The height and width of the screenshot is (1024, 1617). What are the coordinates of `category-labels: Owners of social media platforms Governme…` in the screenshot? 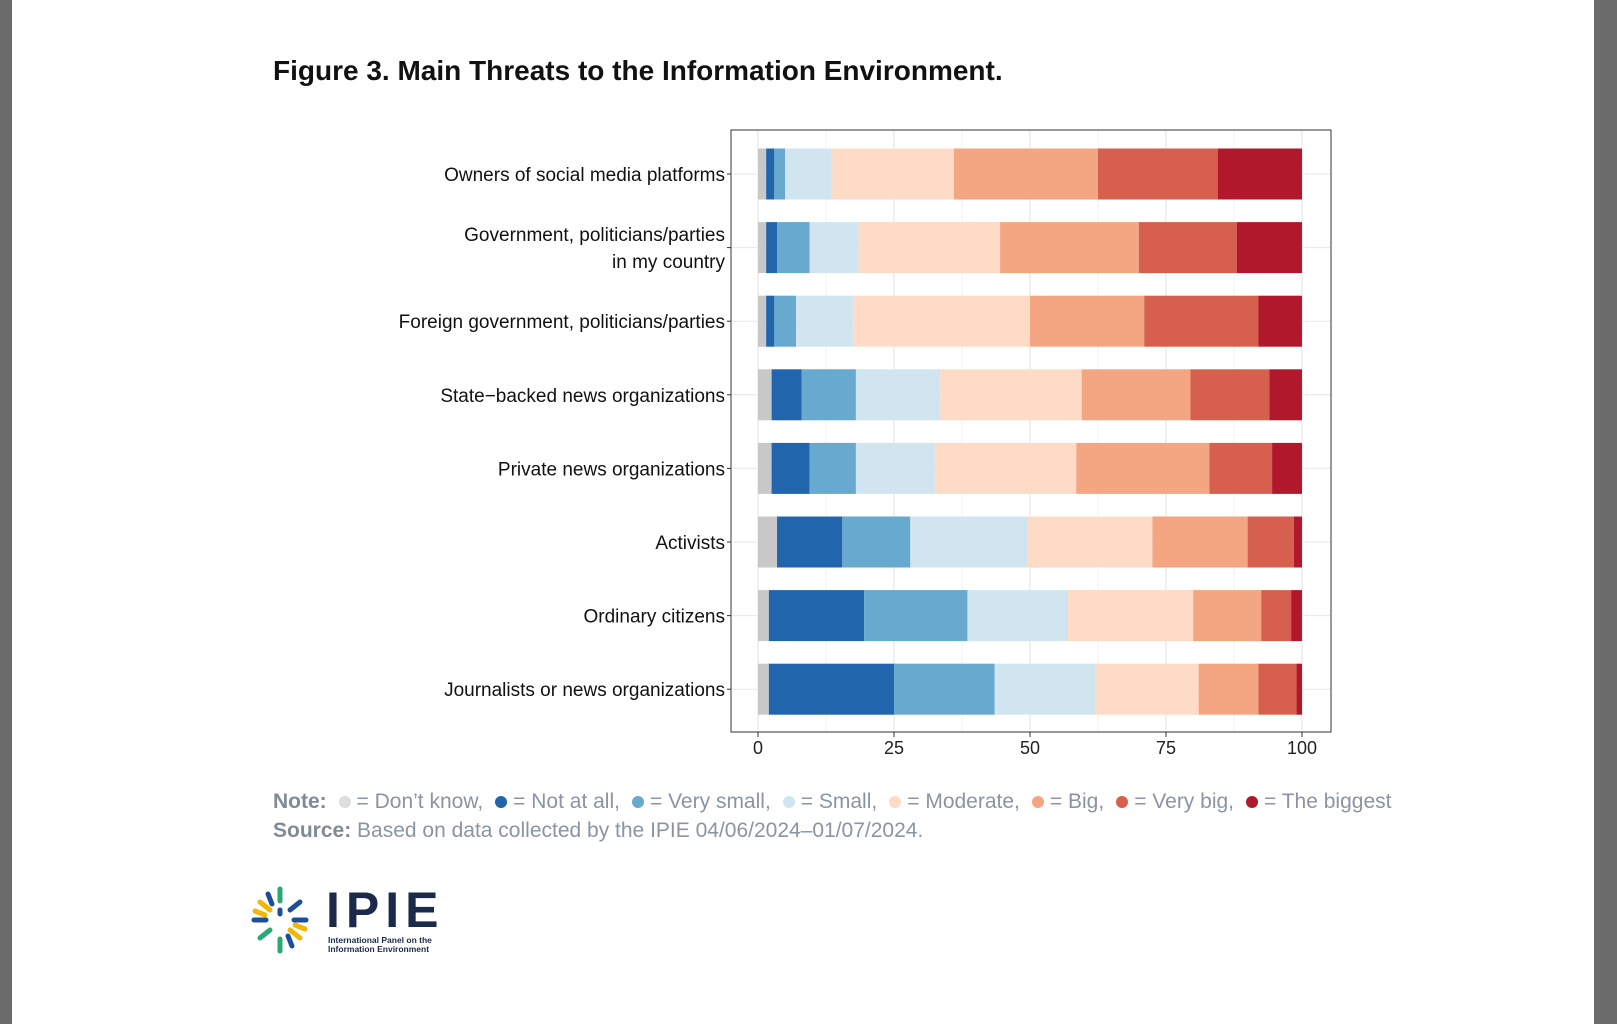 It's located at (565, 433).